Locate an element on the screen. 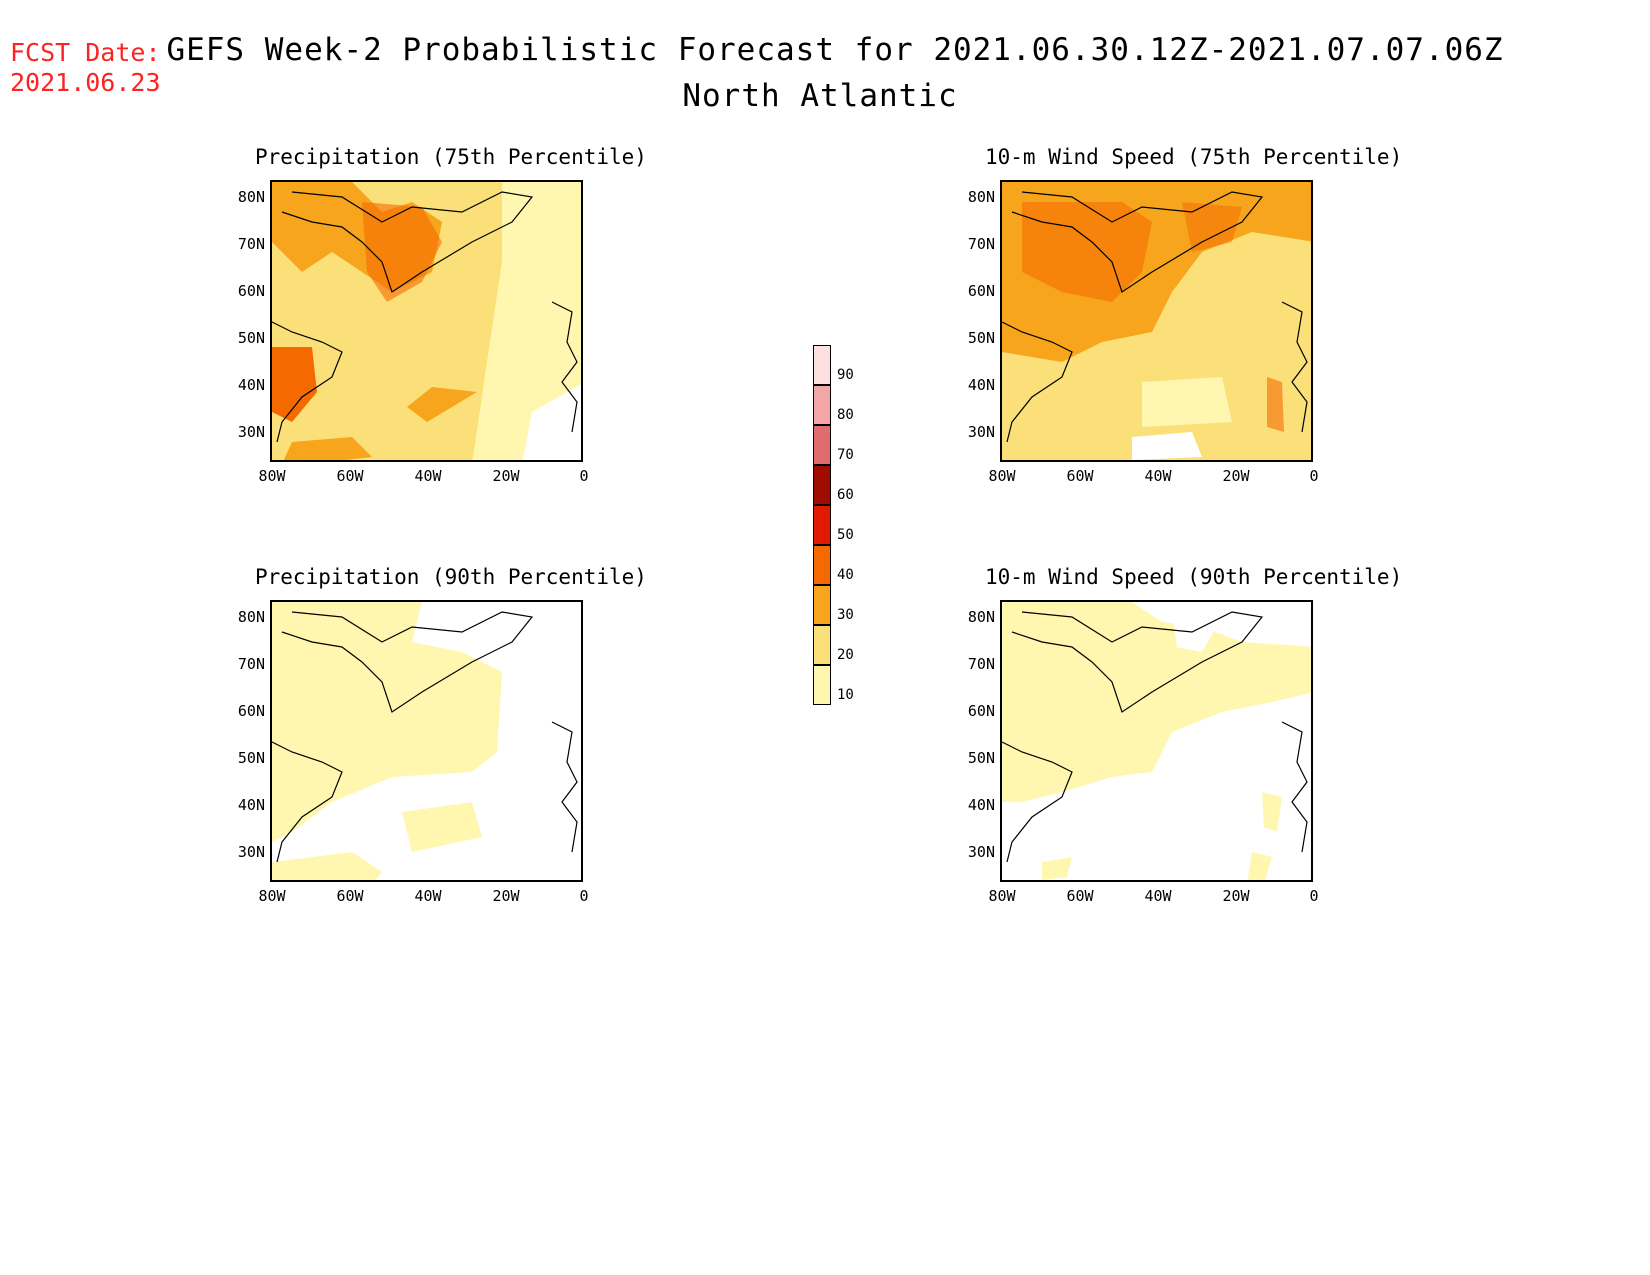 The width and height of the screenshot is (1650, 1275). legend-label: 20 is located at coordinates (845, 655).